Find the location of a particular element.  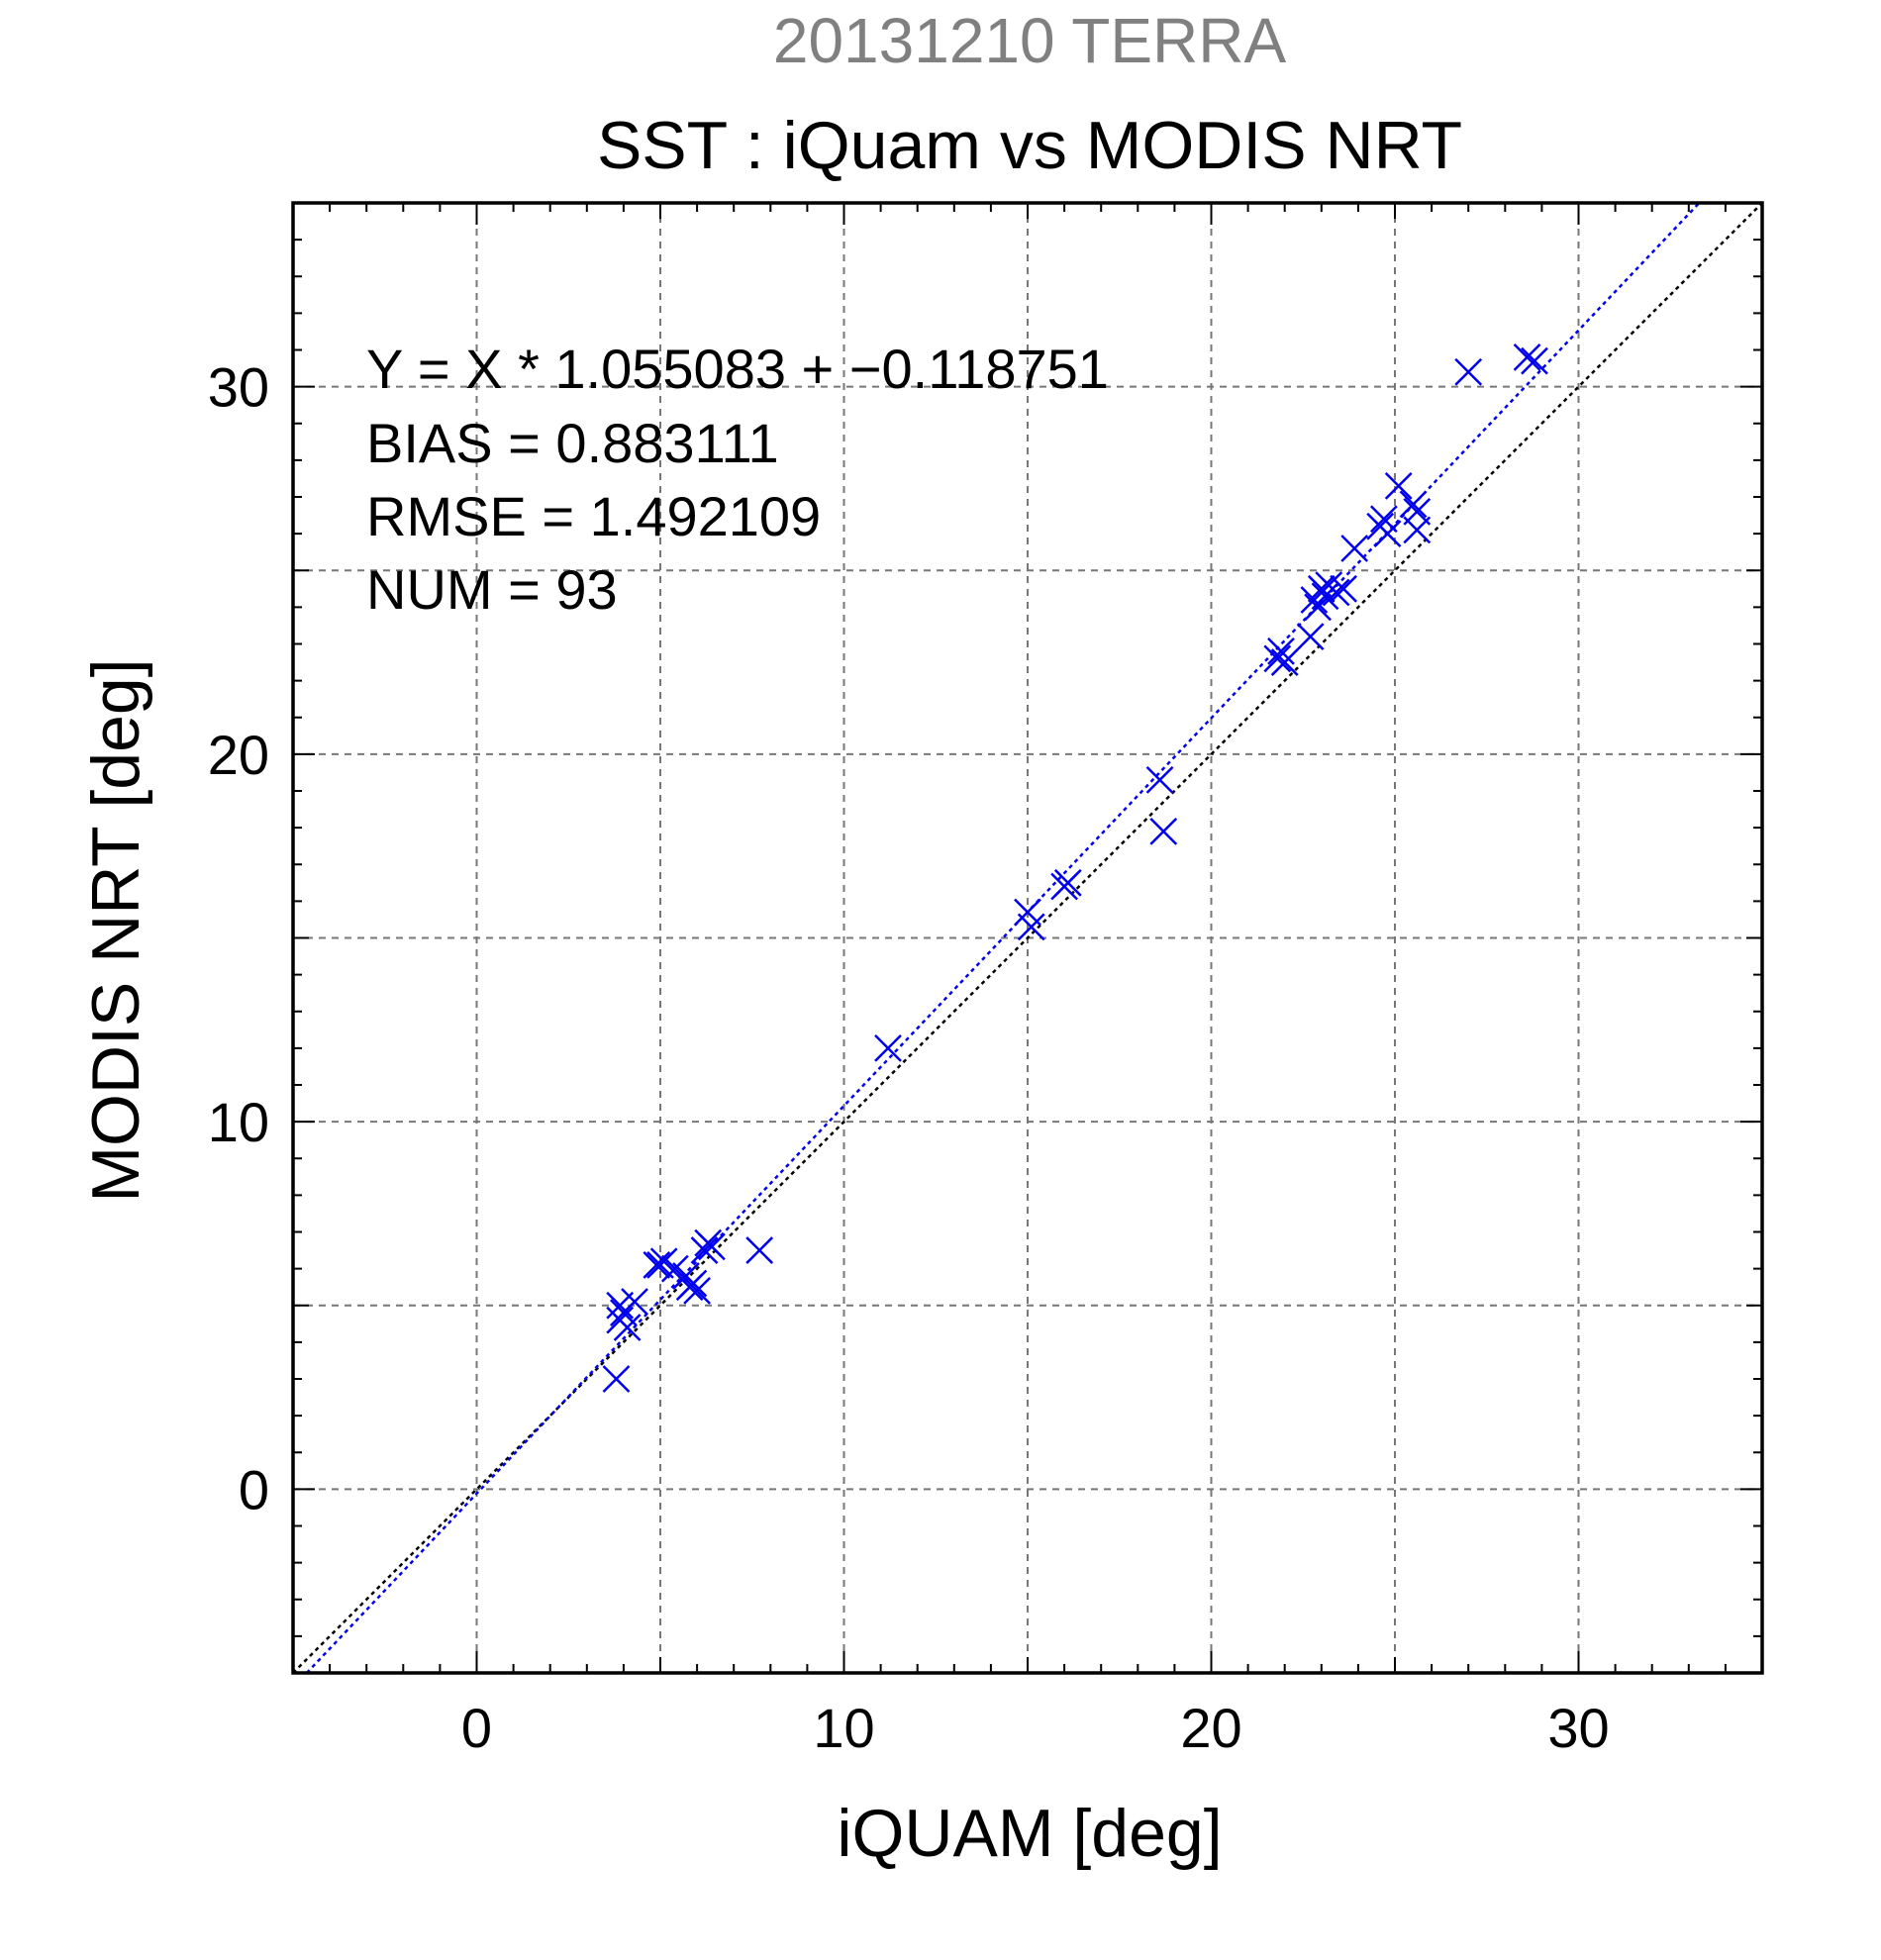

chart-subtitle: SST : iQuam vs MODIS NRT is located at coordinates (1030, 145).